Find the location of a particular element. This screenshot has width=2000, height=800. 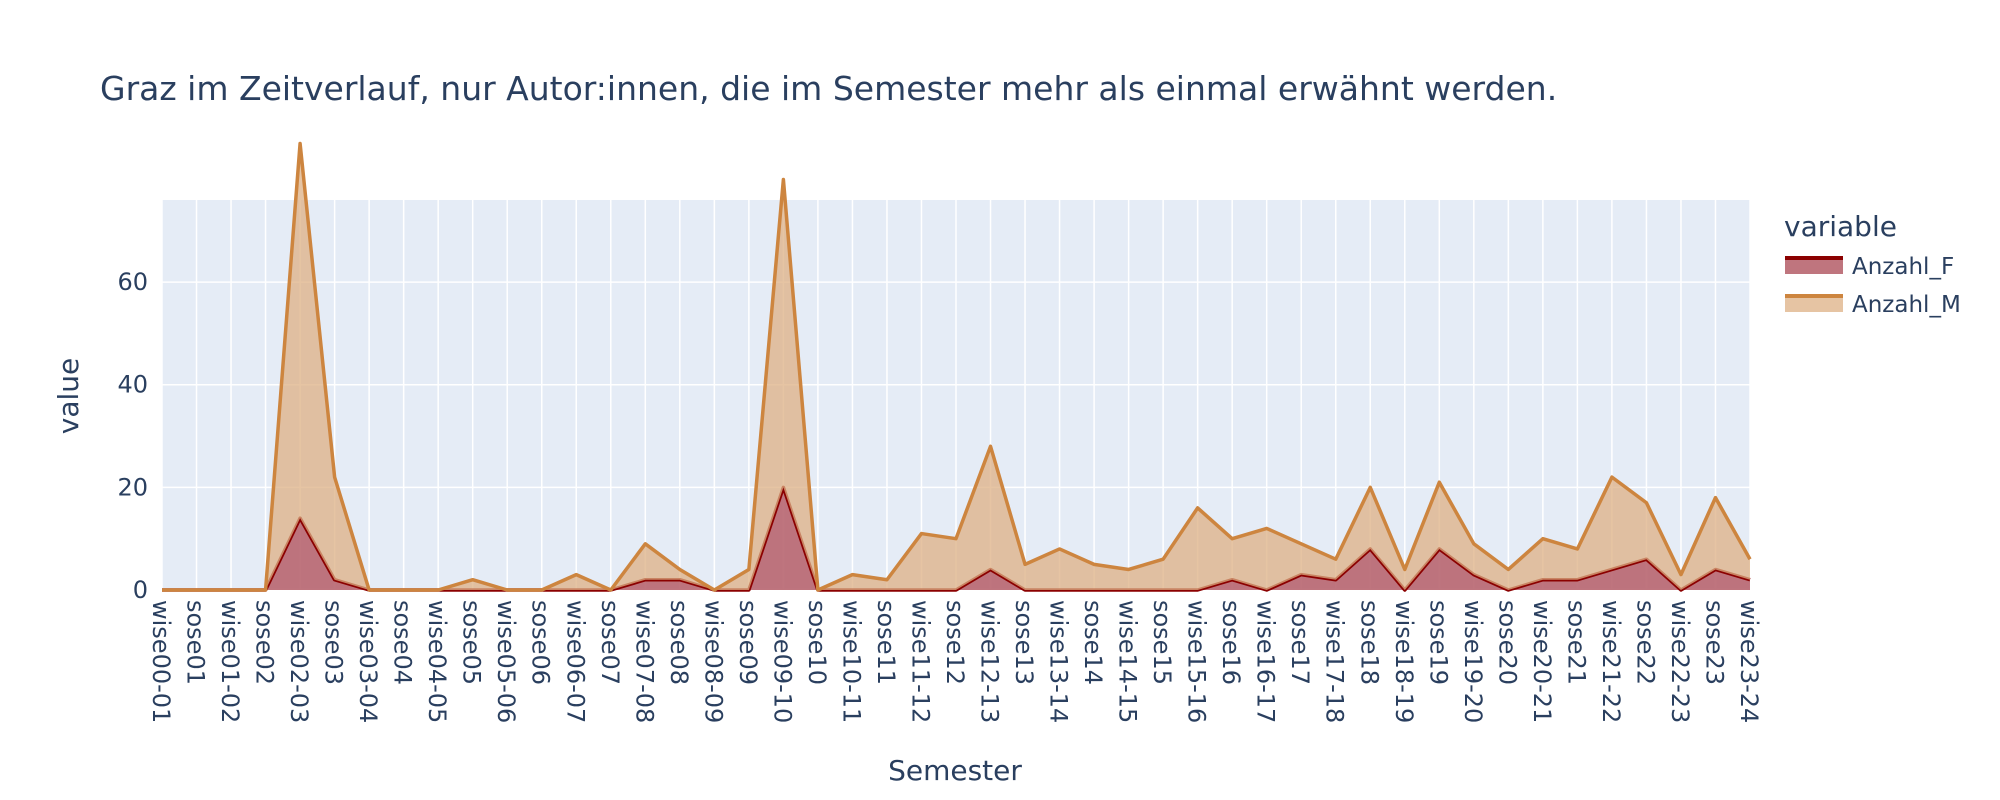

x-tick-label: wise12-13 is located at coordinates (990, 661).